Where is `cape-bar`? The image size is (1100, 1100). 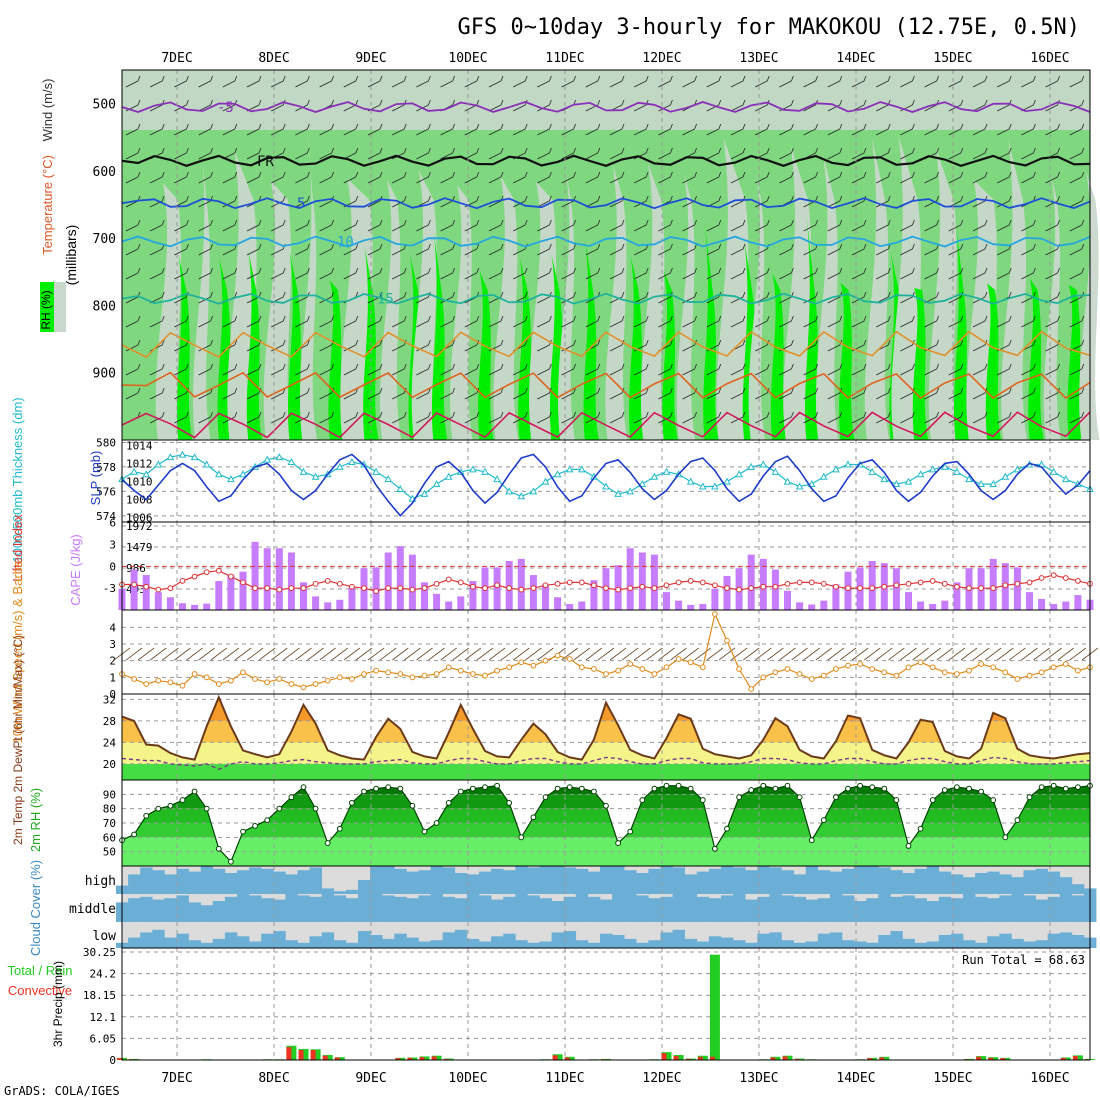
cape-bar is located at coordinates (679, 605).